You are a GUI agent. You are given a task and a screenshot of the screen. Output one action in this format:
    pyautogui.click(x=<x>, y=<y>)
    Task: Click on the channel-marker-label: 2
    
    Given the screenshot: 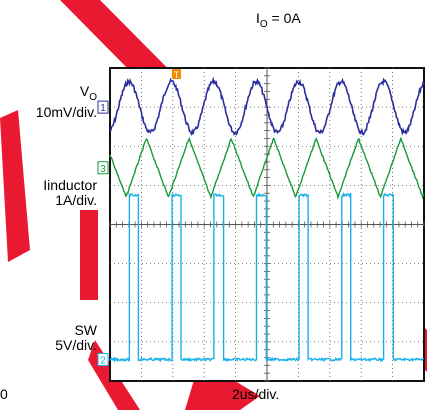 What is the action you would take?
    pyautogui.click(x=103, y=360)
    